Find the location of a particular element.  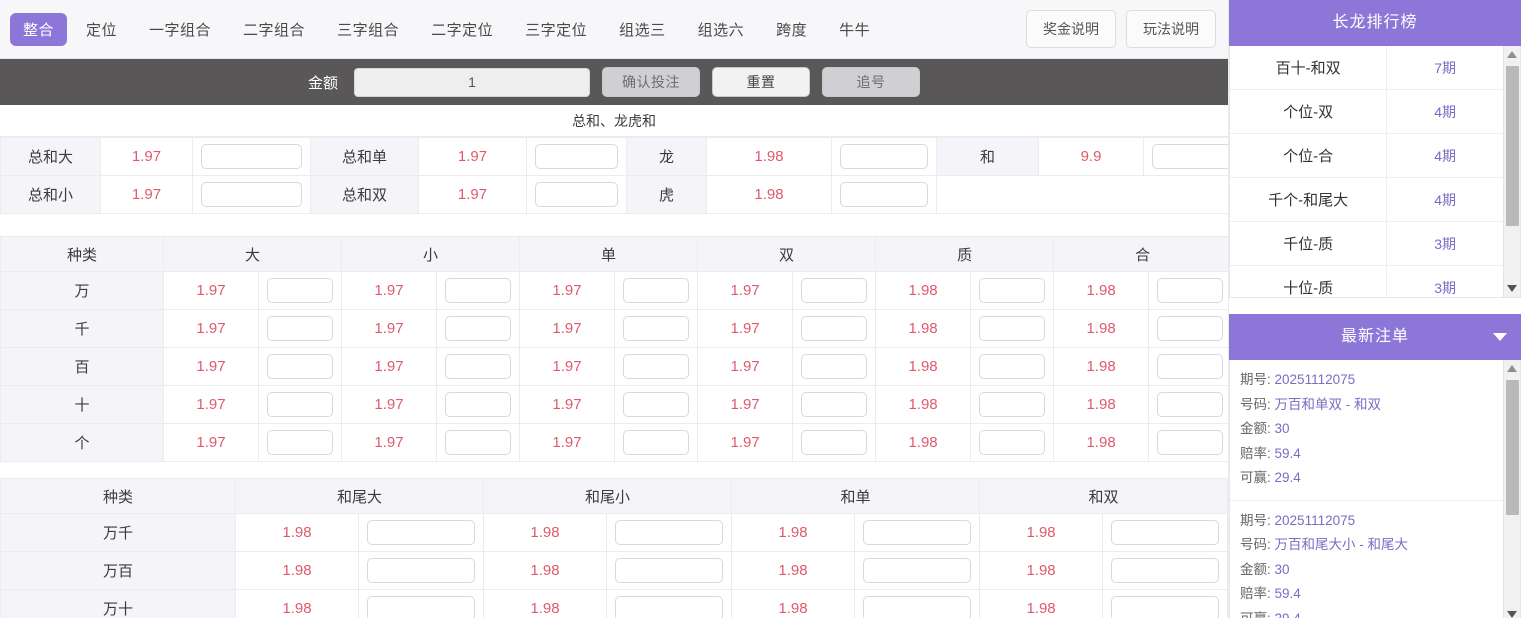

tab-6: 三字定位 is located at coordinates (556, 30).